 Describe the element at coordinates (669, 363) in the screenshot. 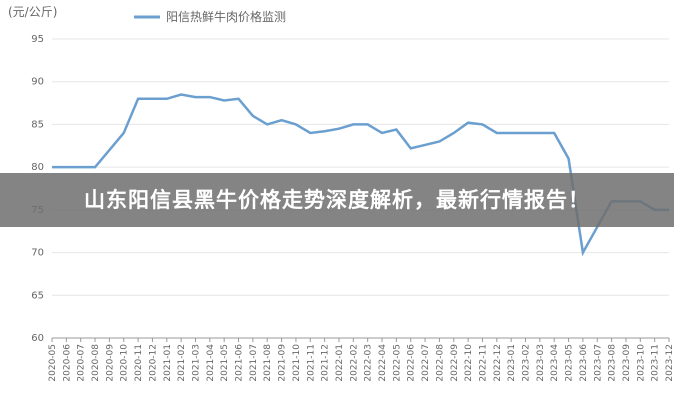

I see `x-tick-label: 2023-12` at that location.